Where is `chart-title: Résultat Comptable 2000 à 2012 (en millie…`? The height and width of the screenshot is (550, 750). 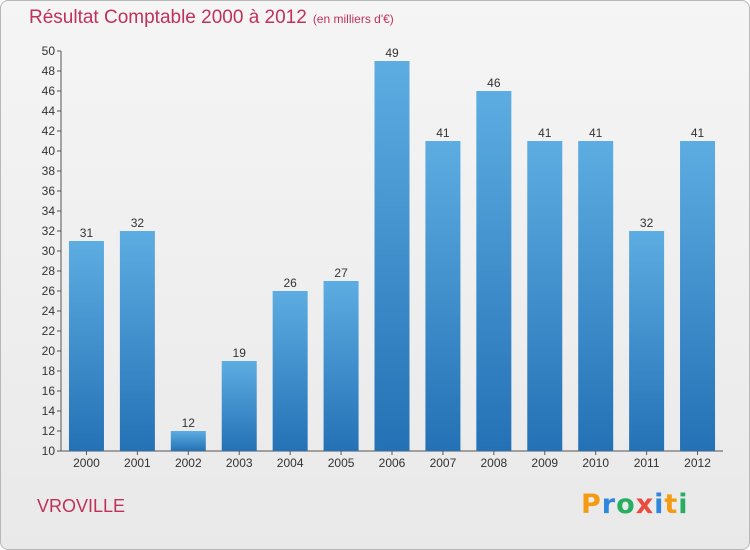 chart-title: Résultat Comptable 2000 à 2012 (en millie… is located at coordinates (211, 18).